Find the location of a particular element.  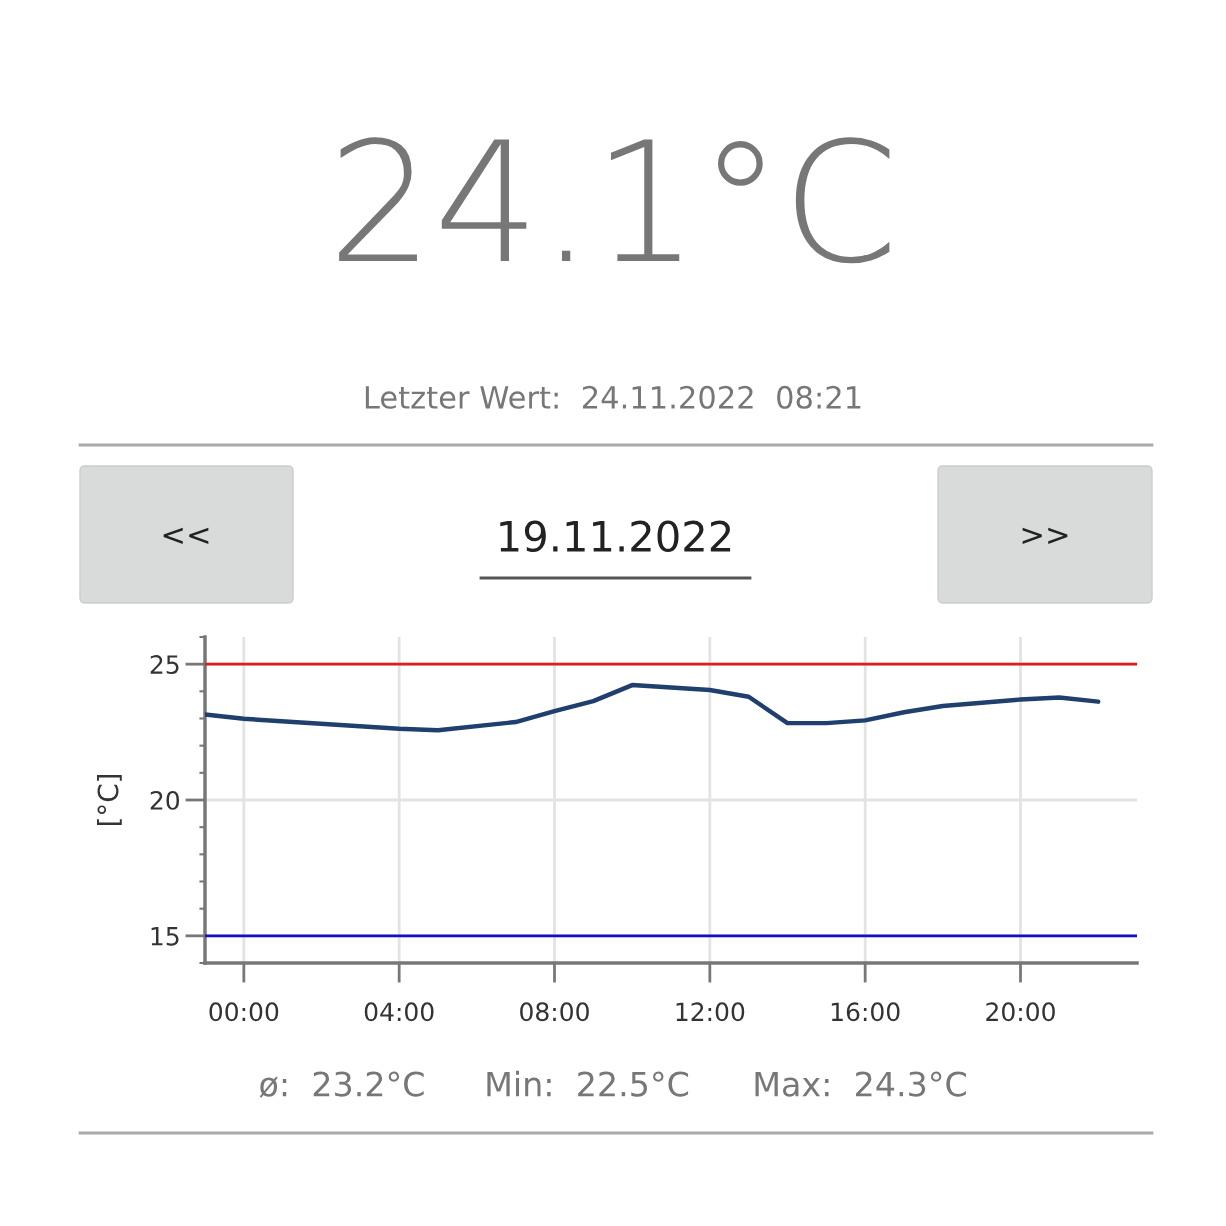

line-series is located at coordinates (653, 707).